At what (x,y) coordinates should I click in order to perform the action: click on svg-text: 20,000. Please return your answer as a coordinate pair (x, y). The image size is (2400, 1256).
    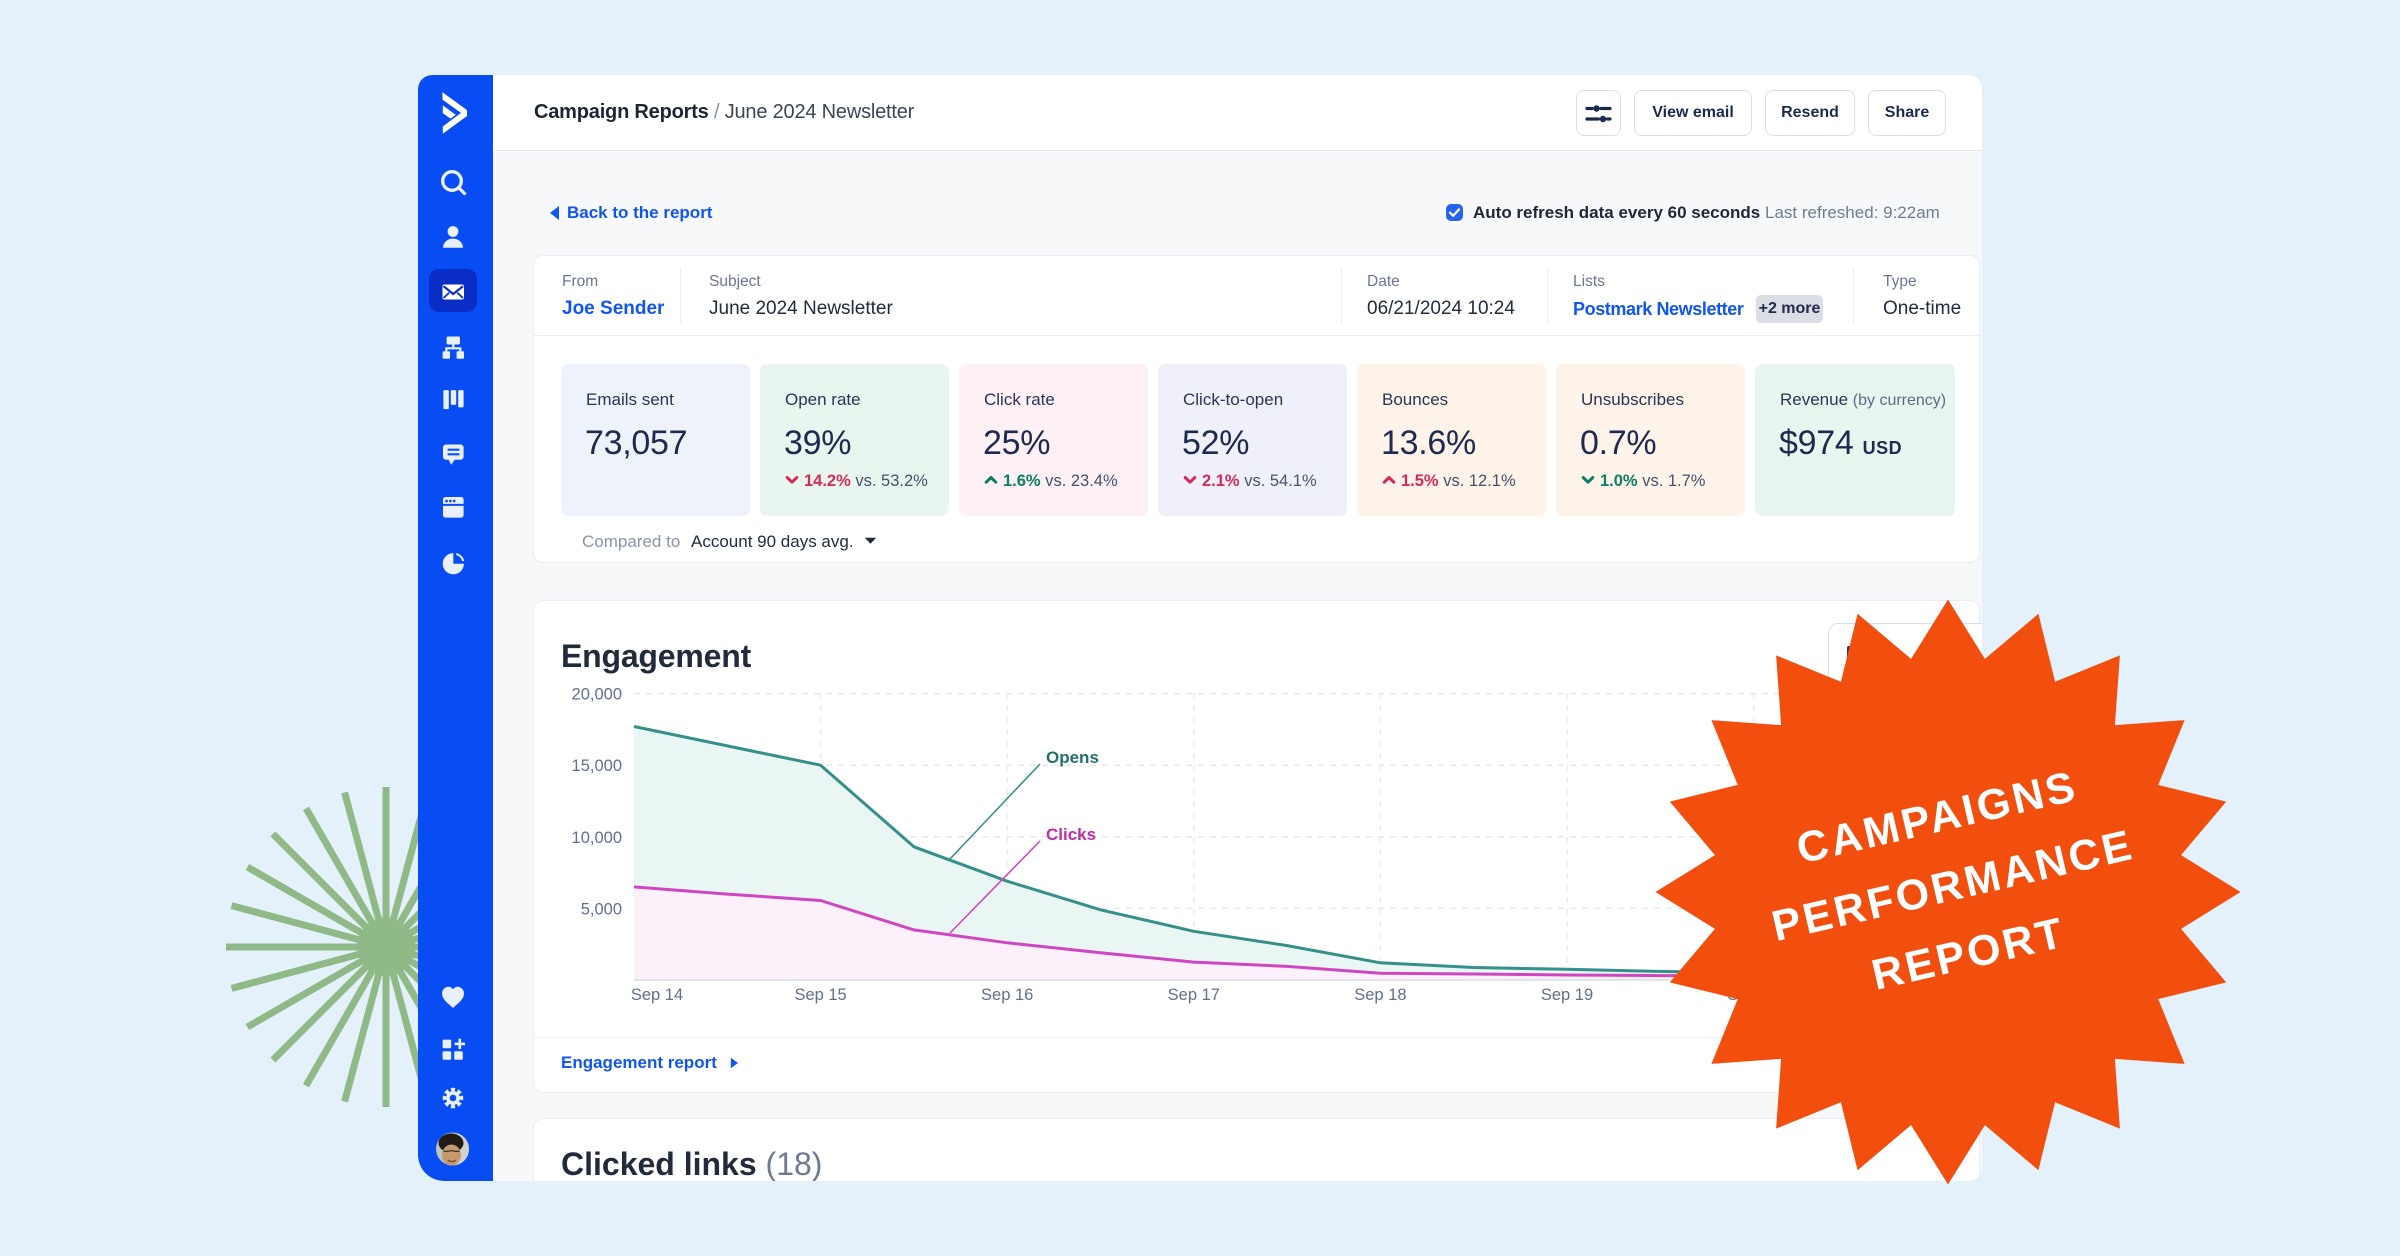
    Looking at the image, I should click on (597, 695).